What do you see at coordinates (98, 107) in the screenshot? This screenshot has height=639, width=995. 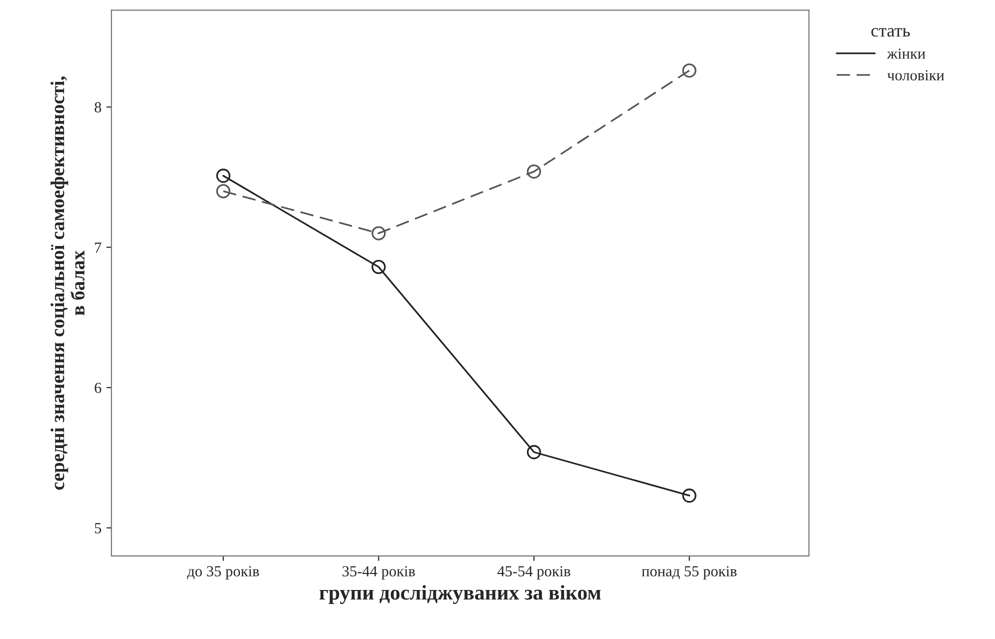 I see `y-tick-label: 8` at bounding box center [98, 107].